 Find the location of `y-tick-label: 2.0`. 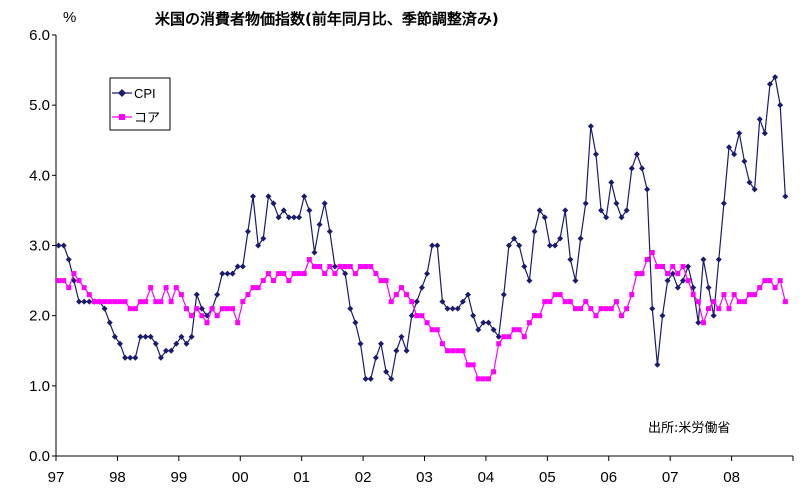

y-tick-label: 2.0 is located at coordinates (39, 316).